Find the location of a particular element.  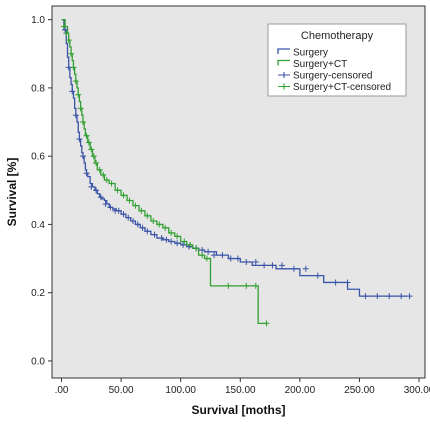

legend-title: Chemotherapy is located at coordinates (337, 36).